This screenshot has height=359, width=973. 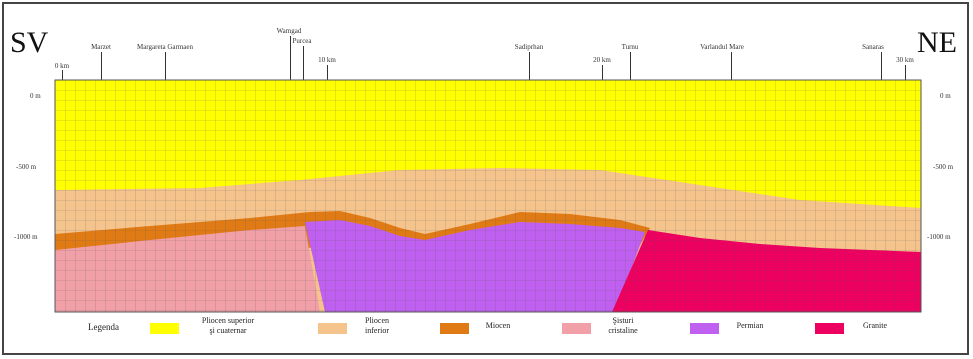 I want to click on legend-swatch-sisturi-cristaline, so click(x=576, y=328).